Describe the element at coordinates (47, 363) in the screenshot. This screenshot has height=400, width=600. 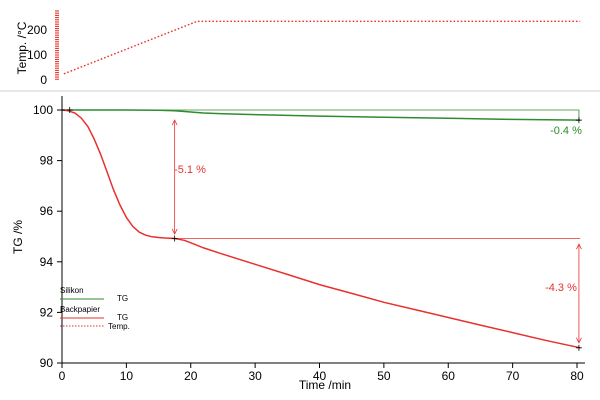
I see `tg-y-tick-label: 90` at that location.